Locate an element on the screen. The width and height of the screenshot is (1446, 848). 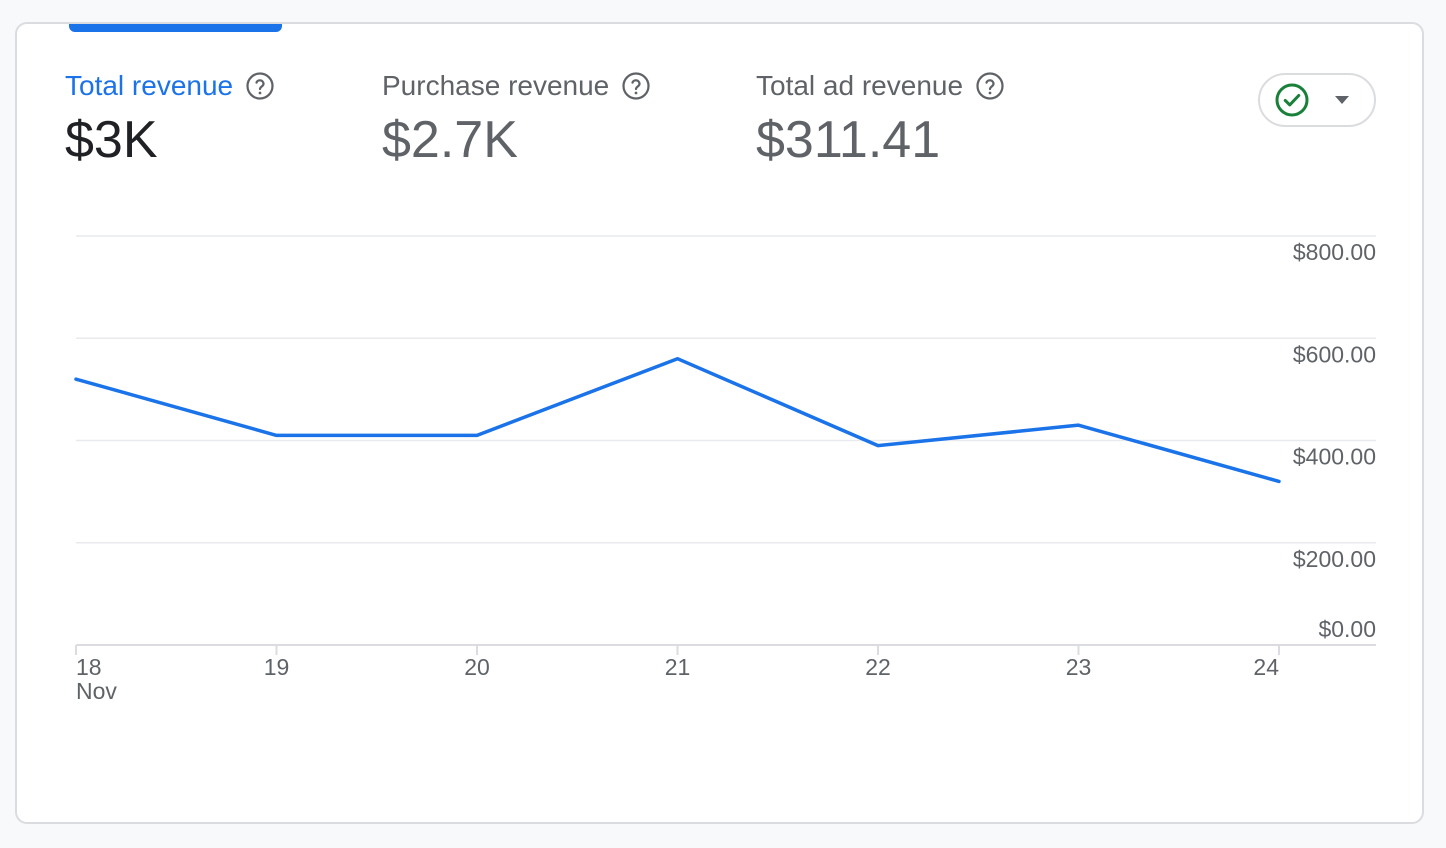
x-tick-label: 21 is located at coordinates (678, 667).